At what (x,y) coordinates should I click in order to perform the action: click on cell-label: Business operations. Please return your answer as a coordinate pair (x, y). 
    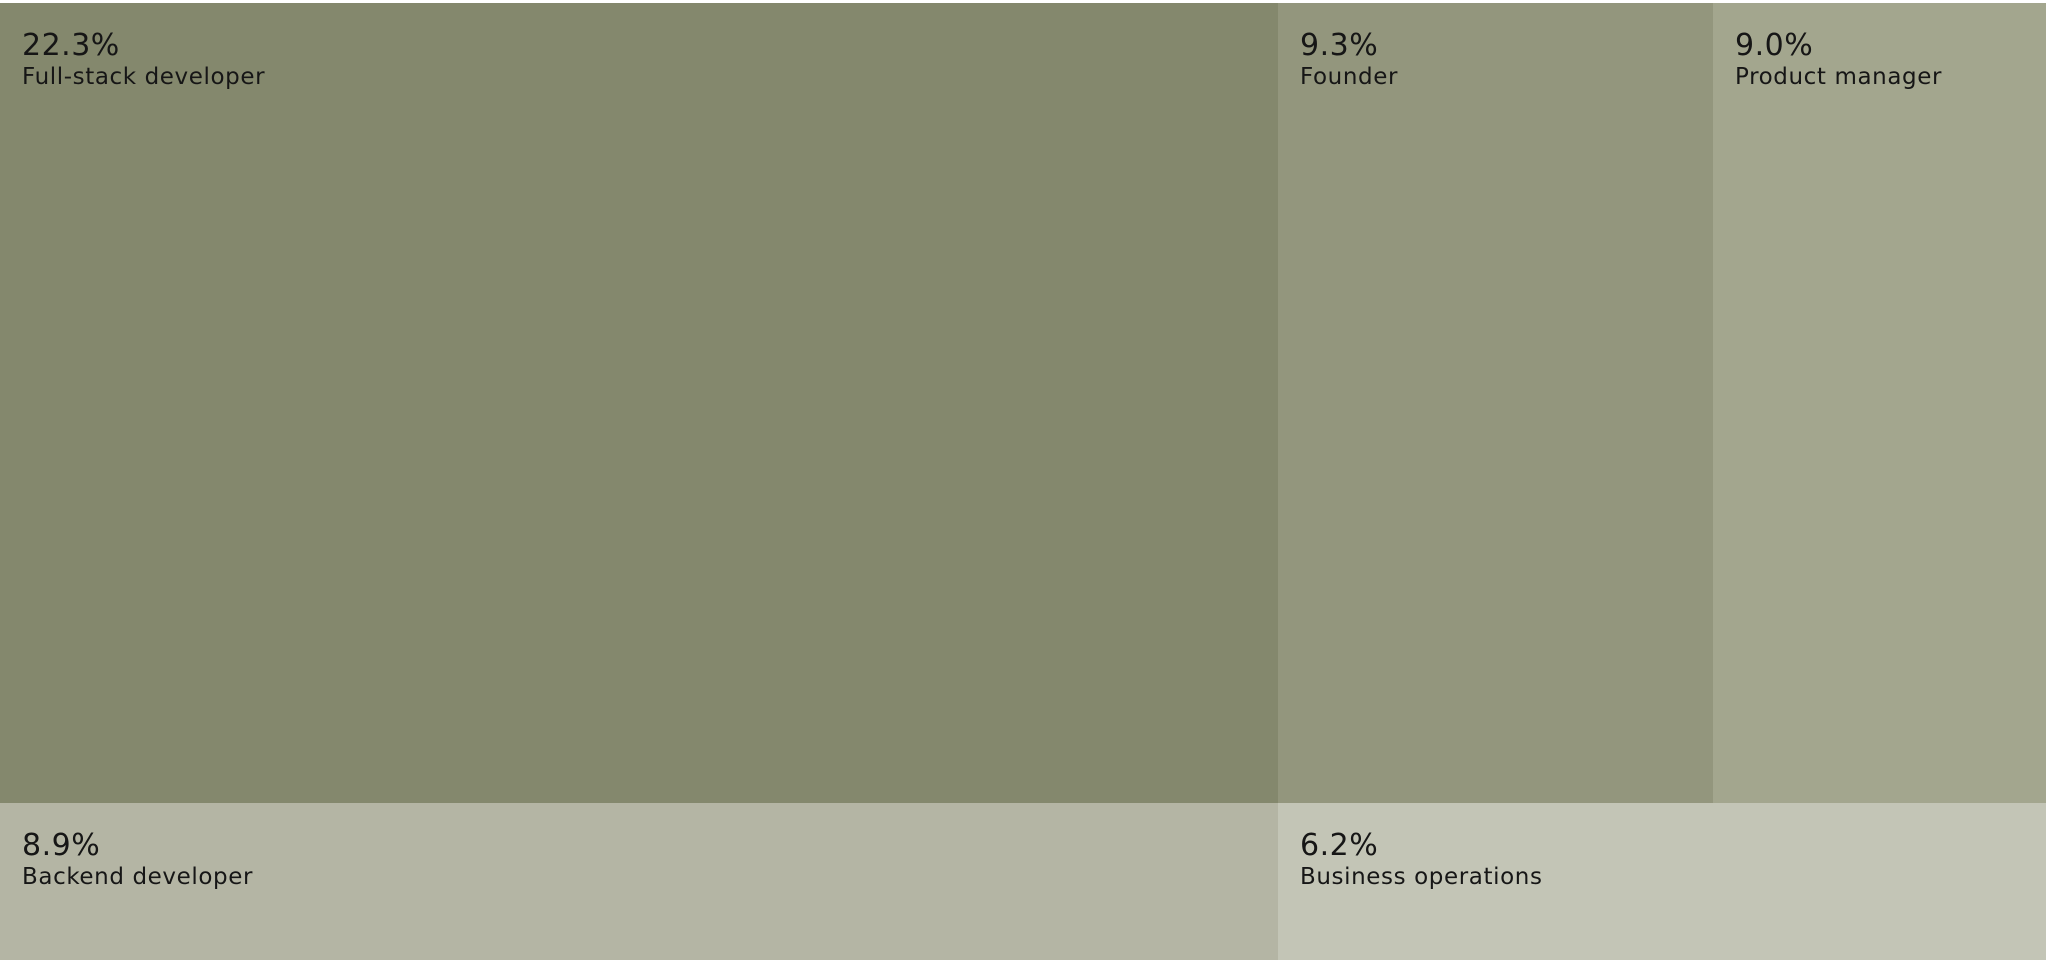
    Looking at the image, I should click on (1421, 877).